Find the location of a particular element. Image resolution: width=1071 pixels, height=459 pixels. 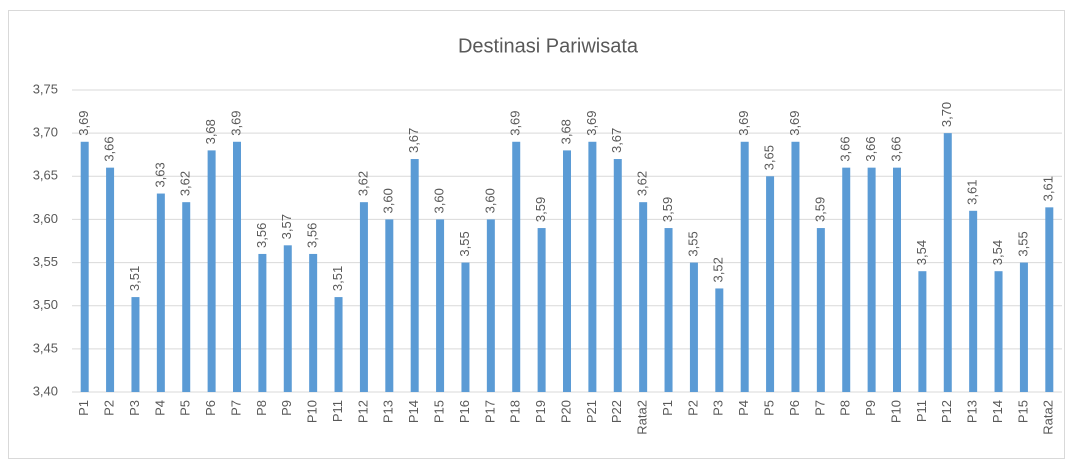

x-tick-label: P17 is located at coordinates (489, 411).